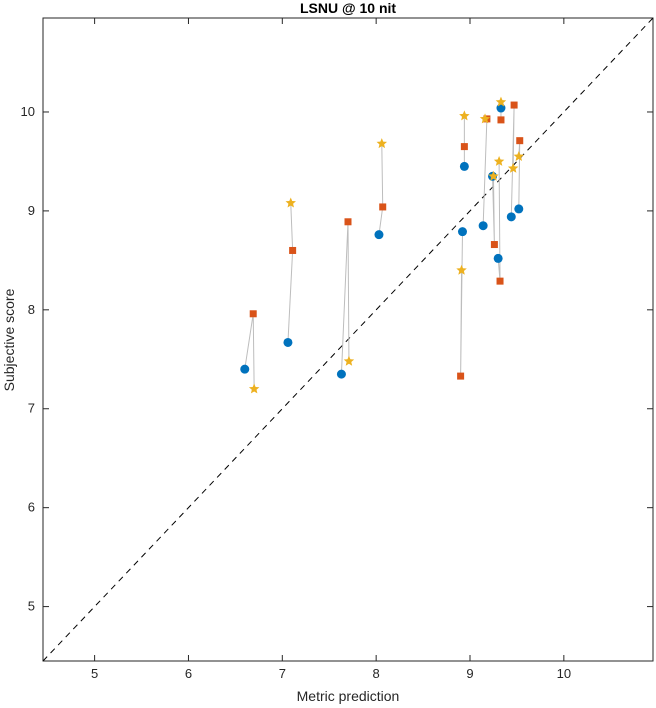 The width and height of the screenshot is (656, 708). What do you see at coordinates (188, 673) in the screenshot?
I see `x-tick-label: 6` at bounding box center [188, 673].